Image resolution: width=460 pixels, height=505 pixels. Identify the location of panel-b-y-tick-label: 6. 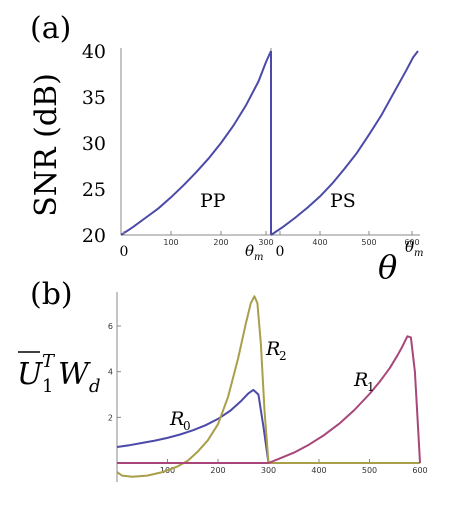
(110, 326).